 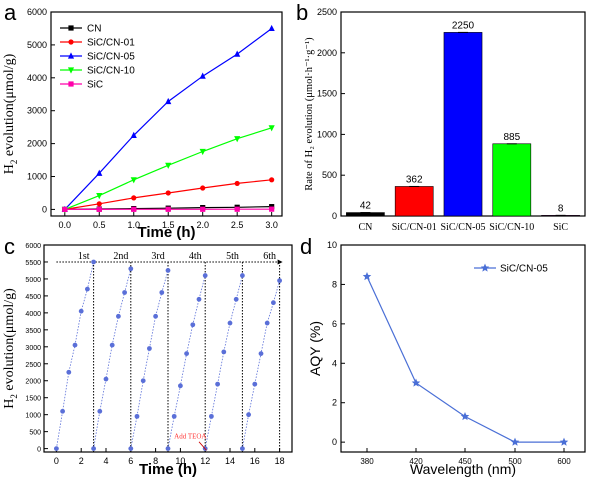 I want to click on cycle-label: 2nd, so click(x=120, y=256).